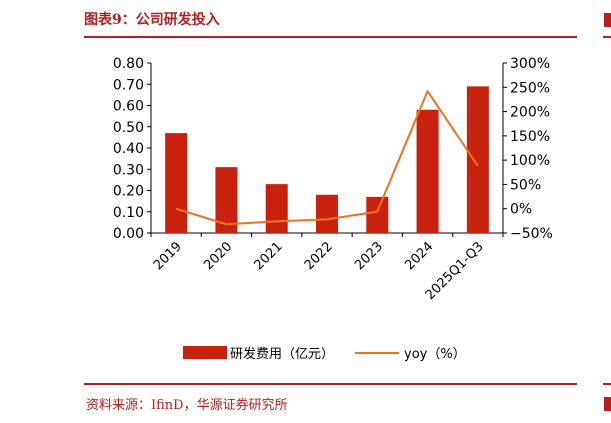  Describe the element at coordinates (152, 20) in the screenshot. I see `figure-title: 图表9：公司研发投入` at that location.